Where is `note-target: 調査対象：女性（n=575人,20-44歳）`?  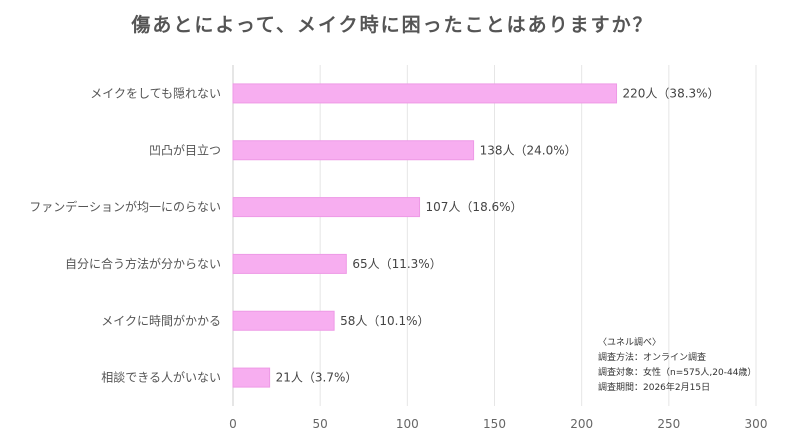 note-target: 調査対象：女性（n=575人,20-44歳） is located at coordinates (677, 373).